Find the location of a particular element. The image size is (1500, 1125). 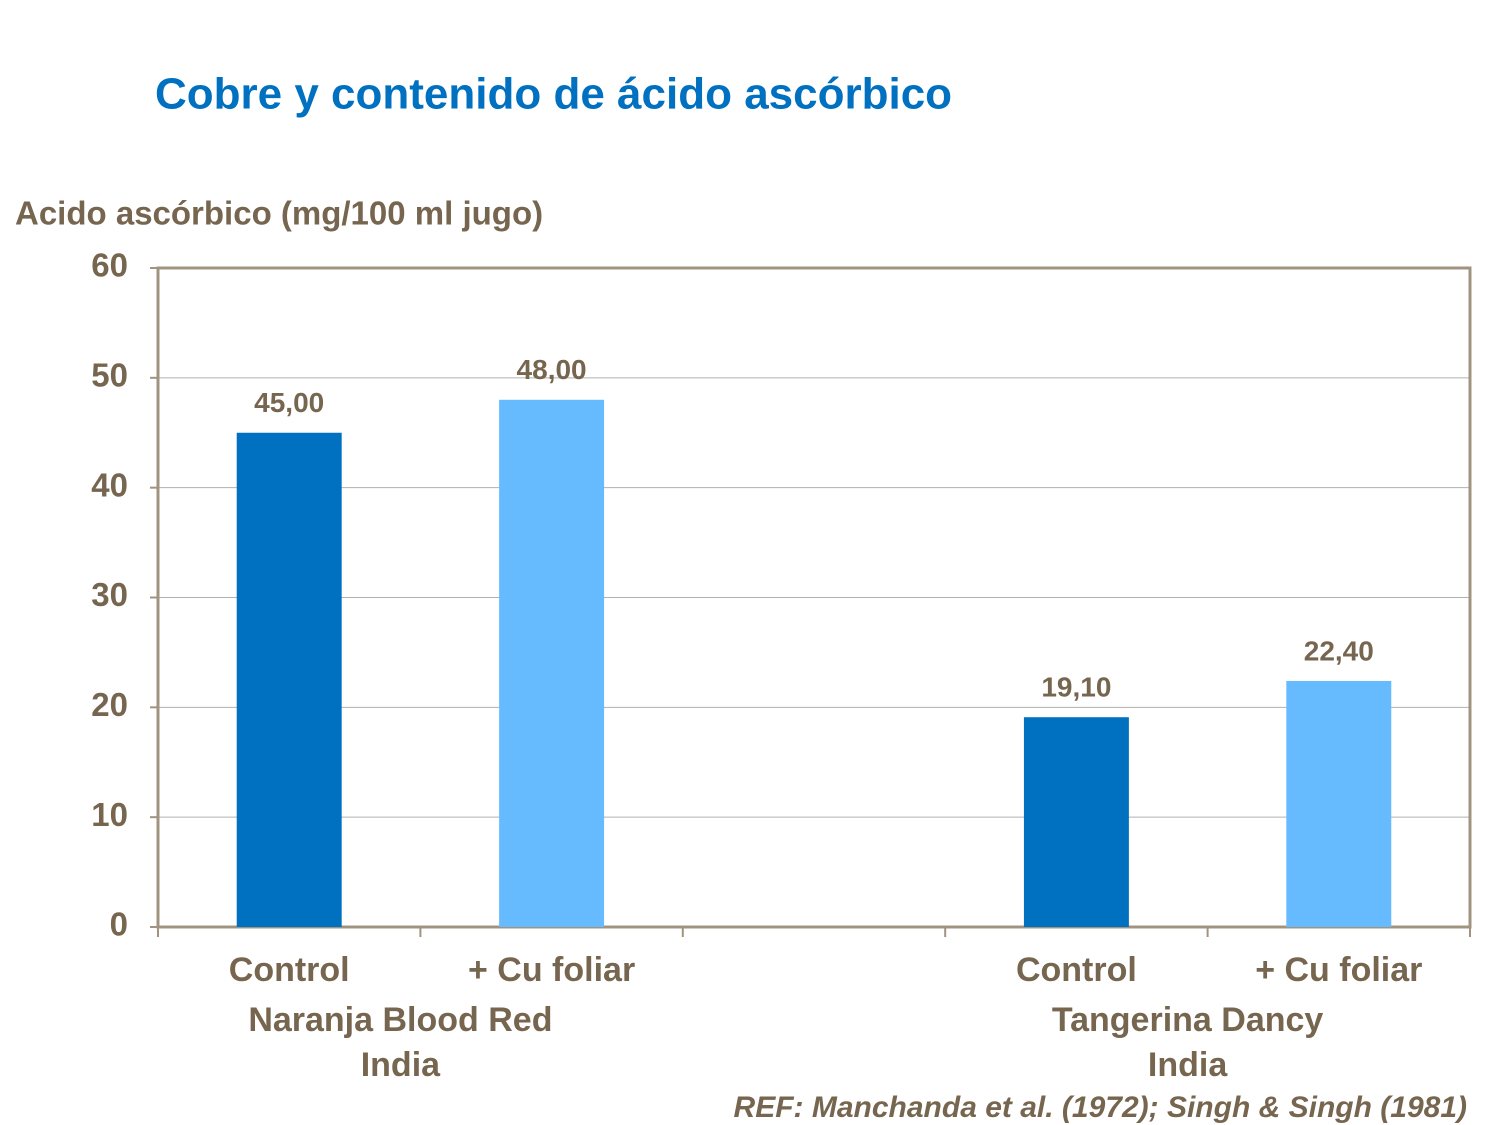

value-label: 19,10 is located at coordinates (1076, 687).